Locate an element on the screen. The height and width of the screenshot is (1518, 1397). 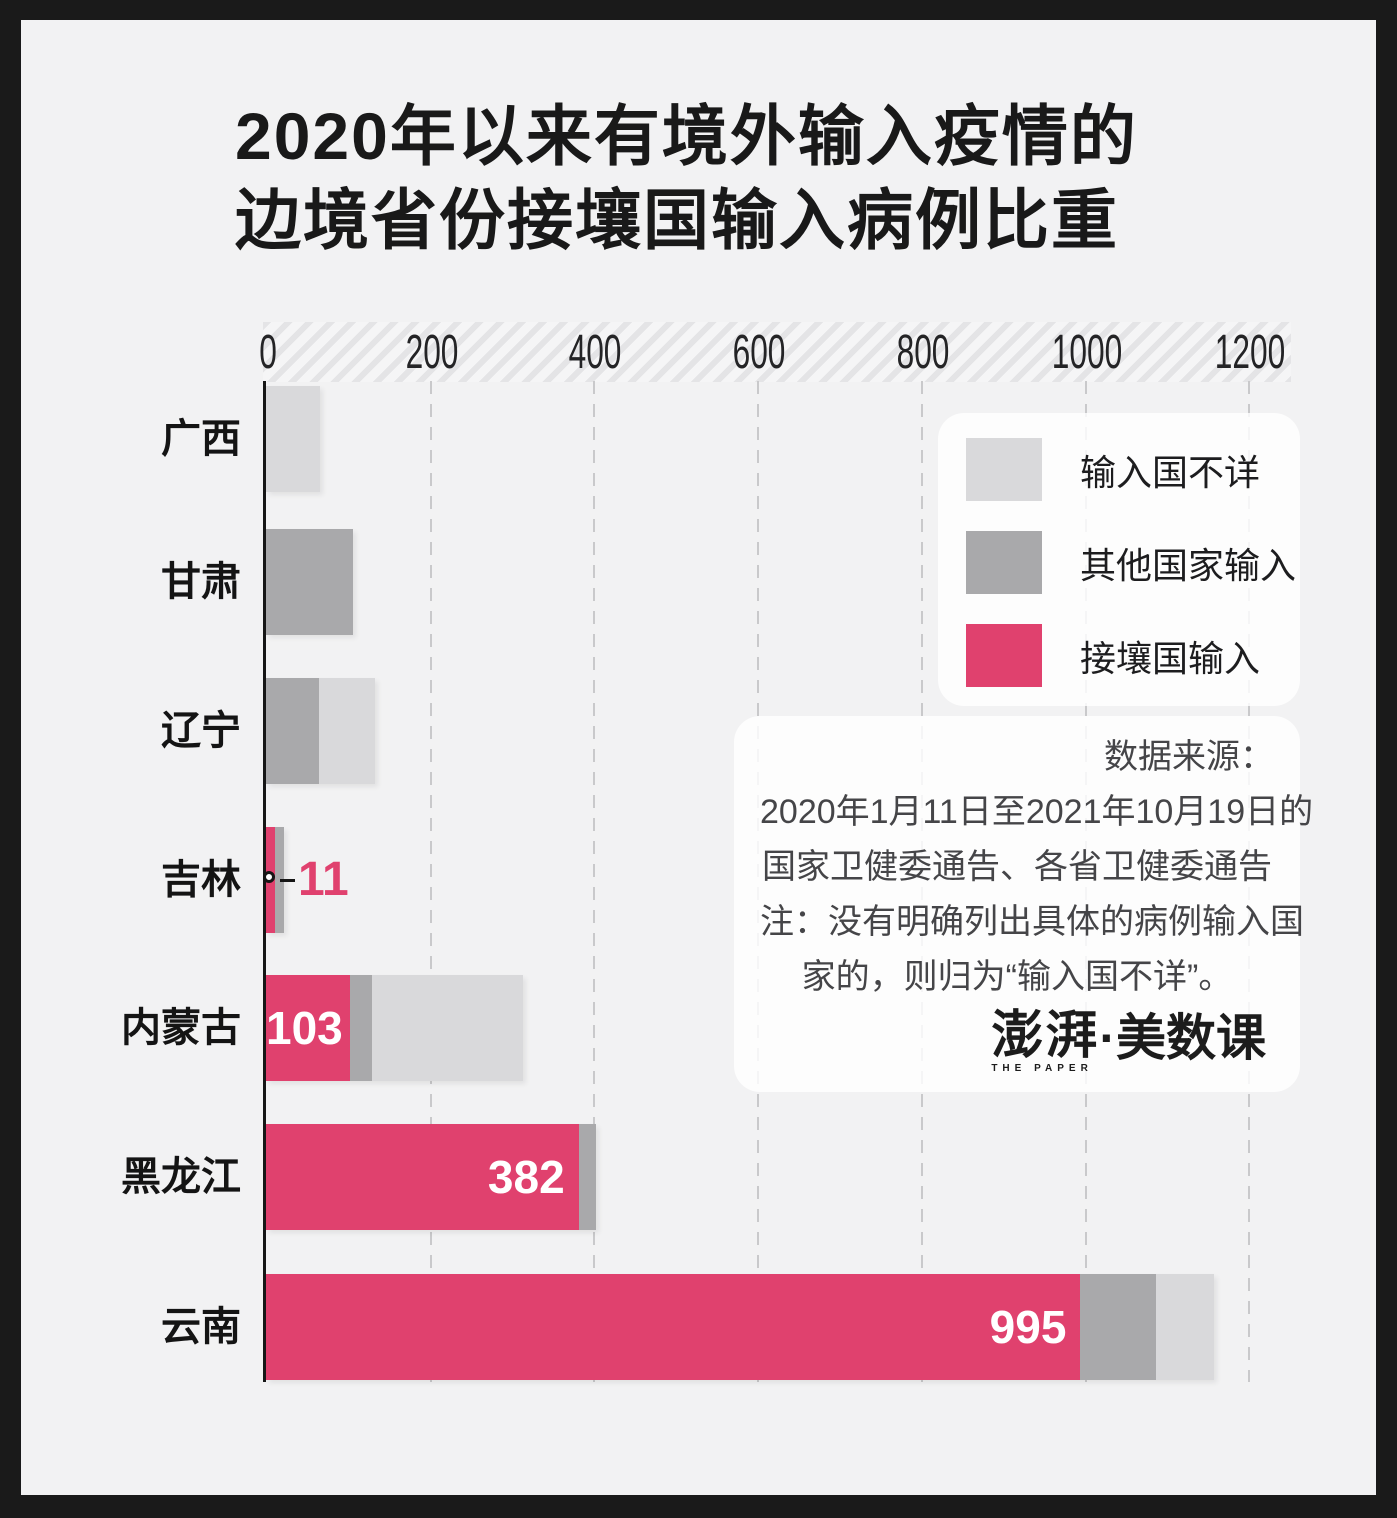
category-label: 甘肃 is located at coordinates (201, 582).